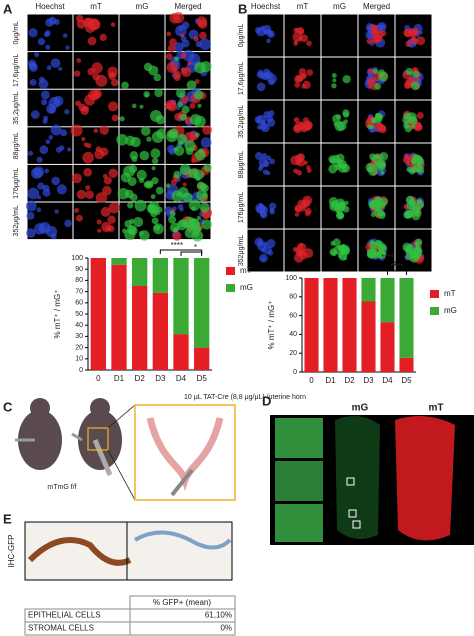  I want to click on column-header: mG, so click(142, 6).